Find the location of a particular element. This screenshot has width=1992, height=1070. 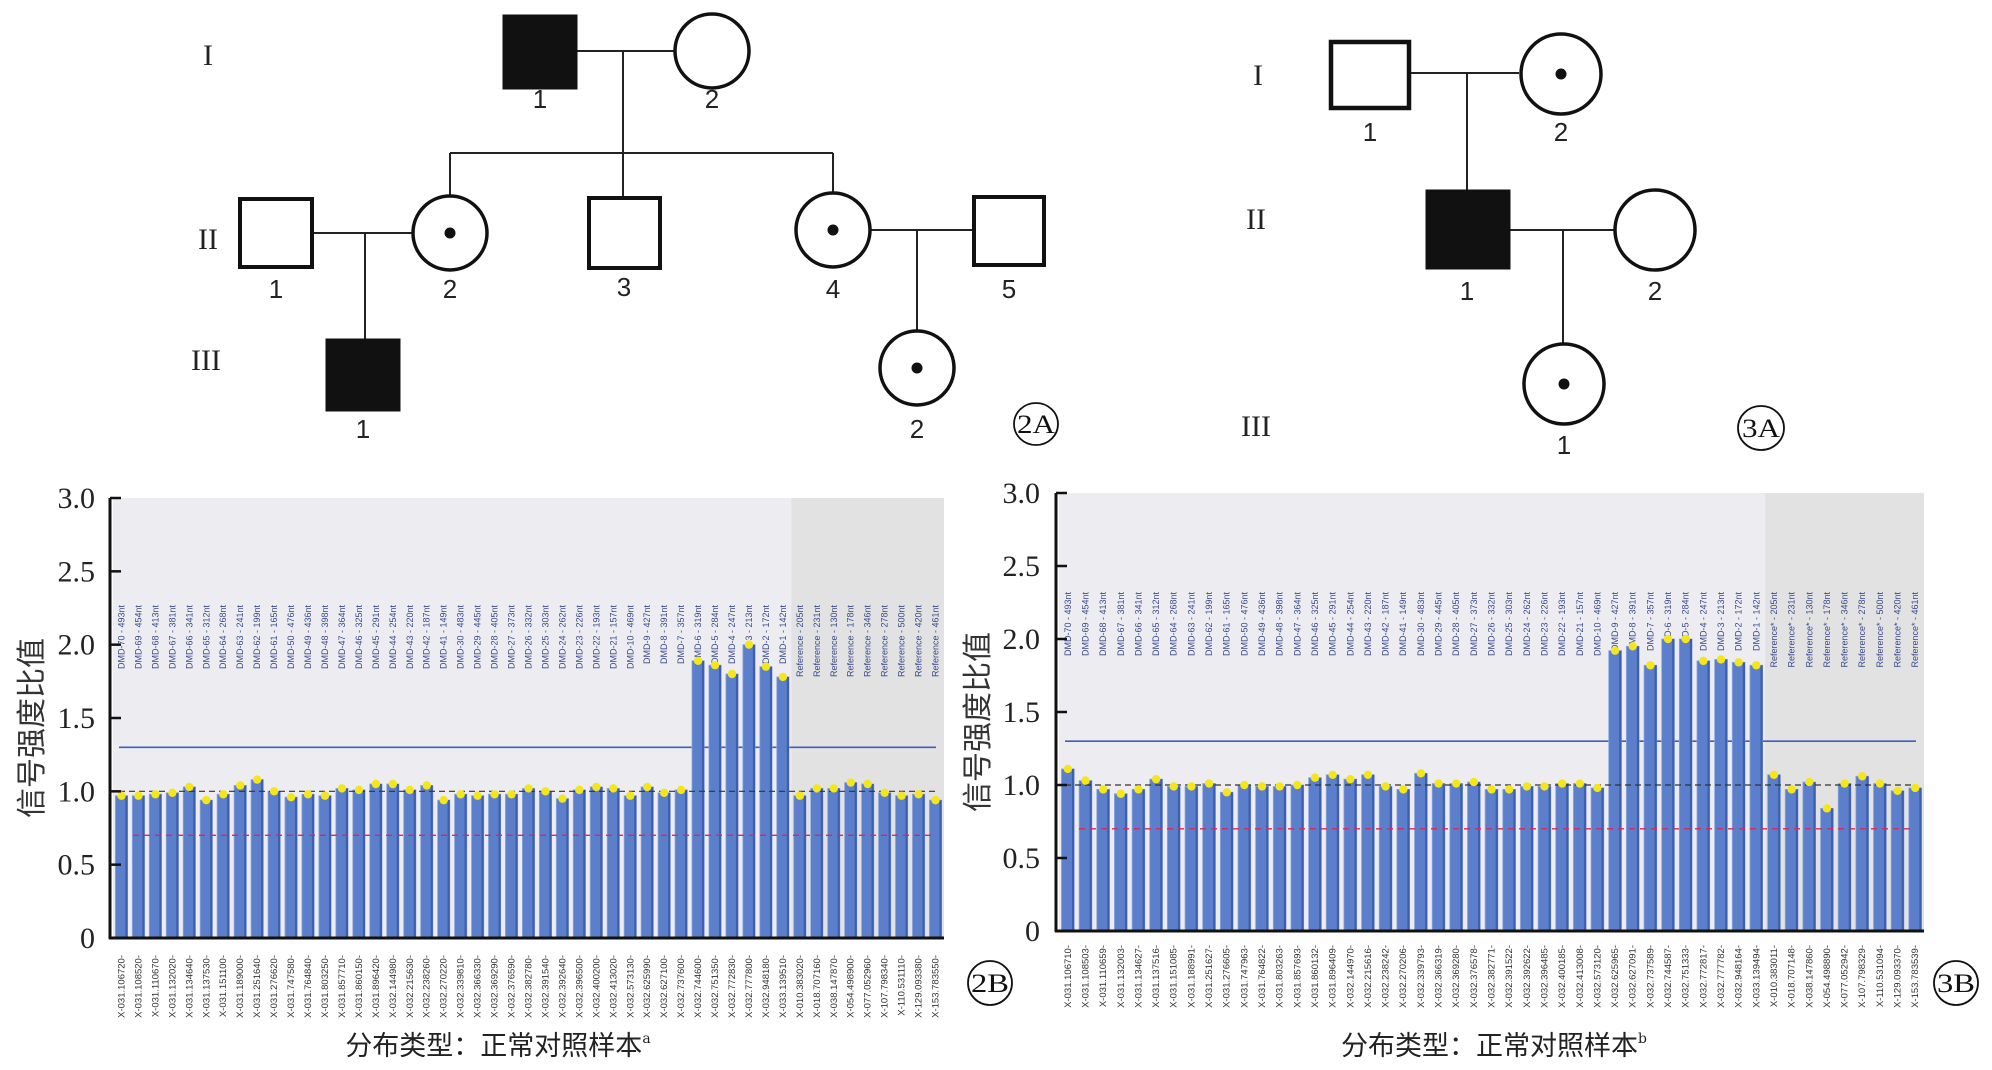

probe-label: DMD-29 - 445nt is located at coordinates (1439, 624).